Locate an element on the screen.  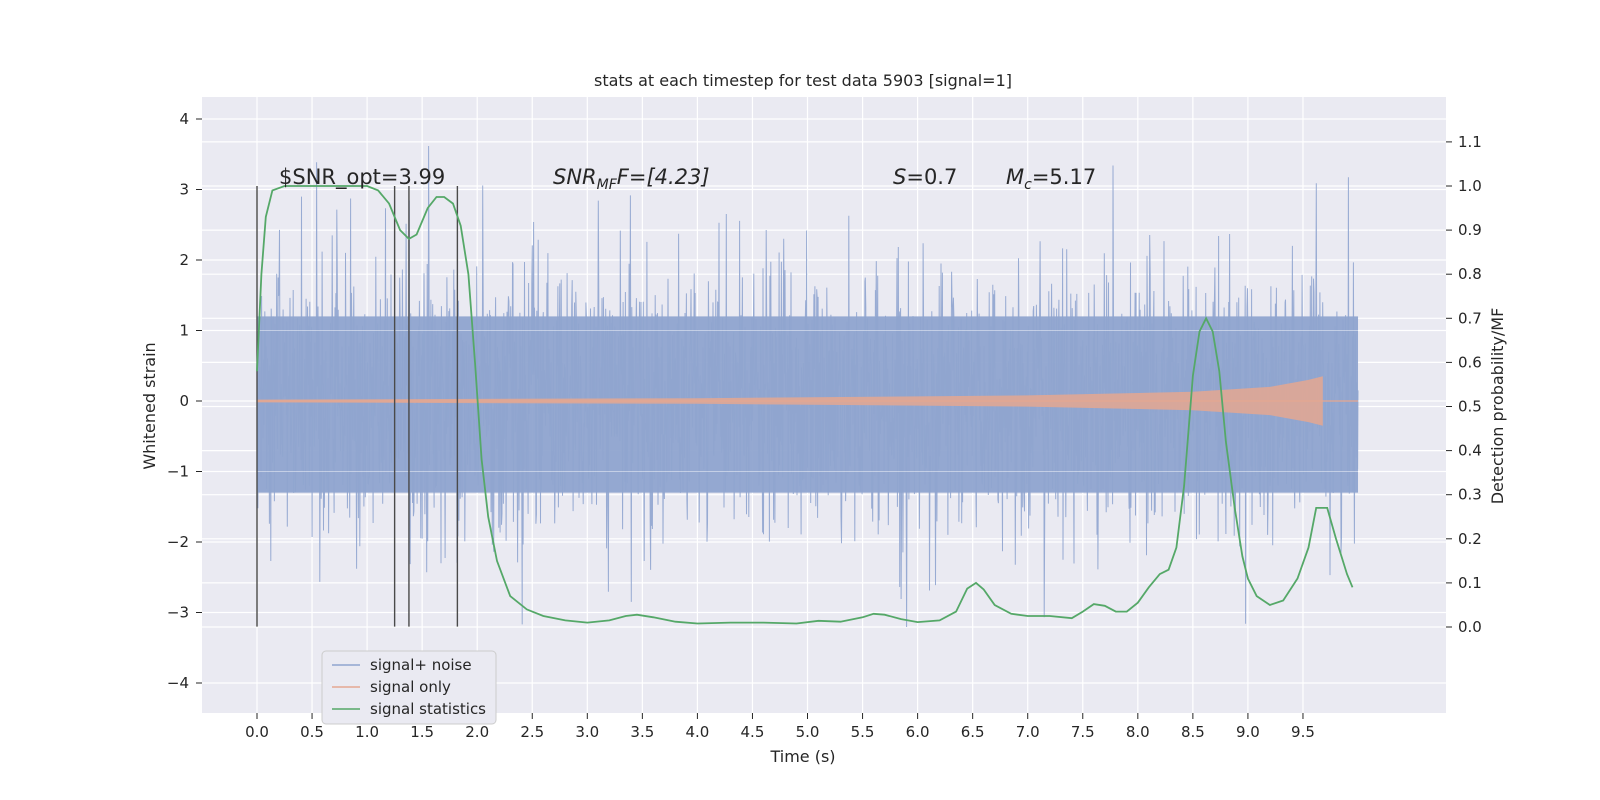
x-tick-label: 3.0 is located at coordinates (587, 732).